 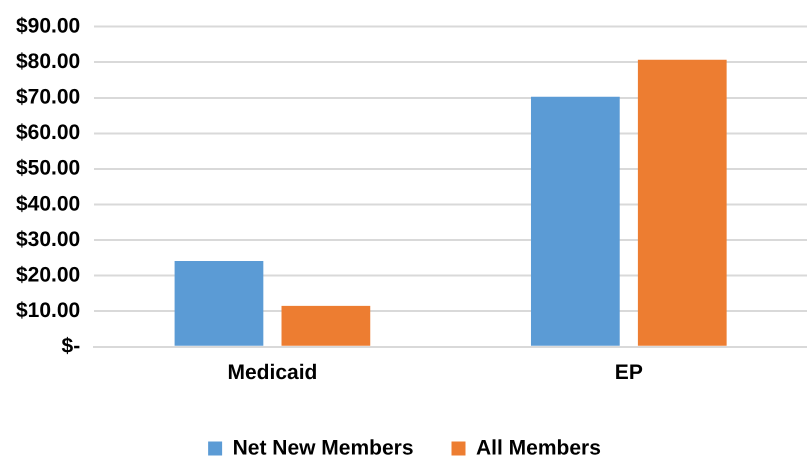 I want to click on x-tick-label: Medicaid, so click(x=272, y=372).